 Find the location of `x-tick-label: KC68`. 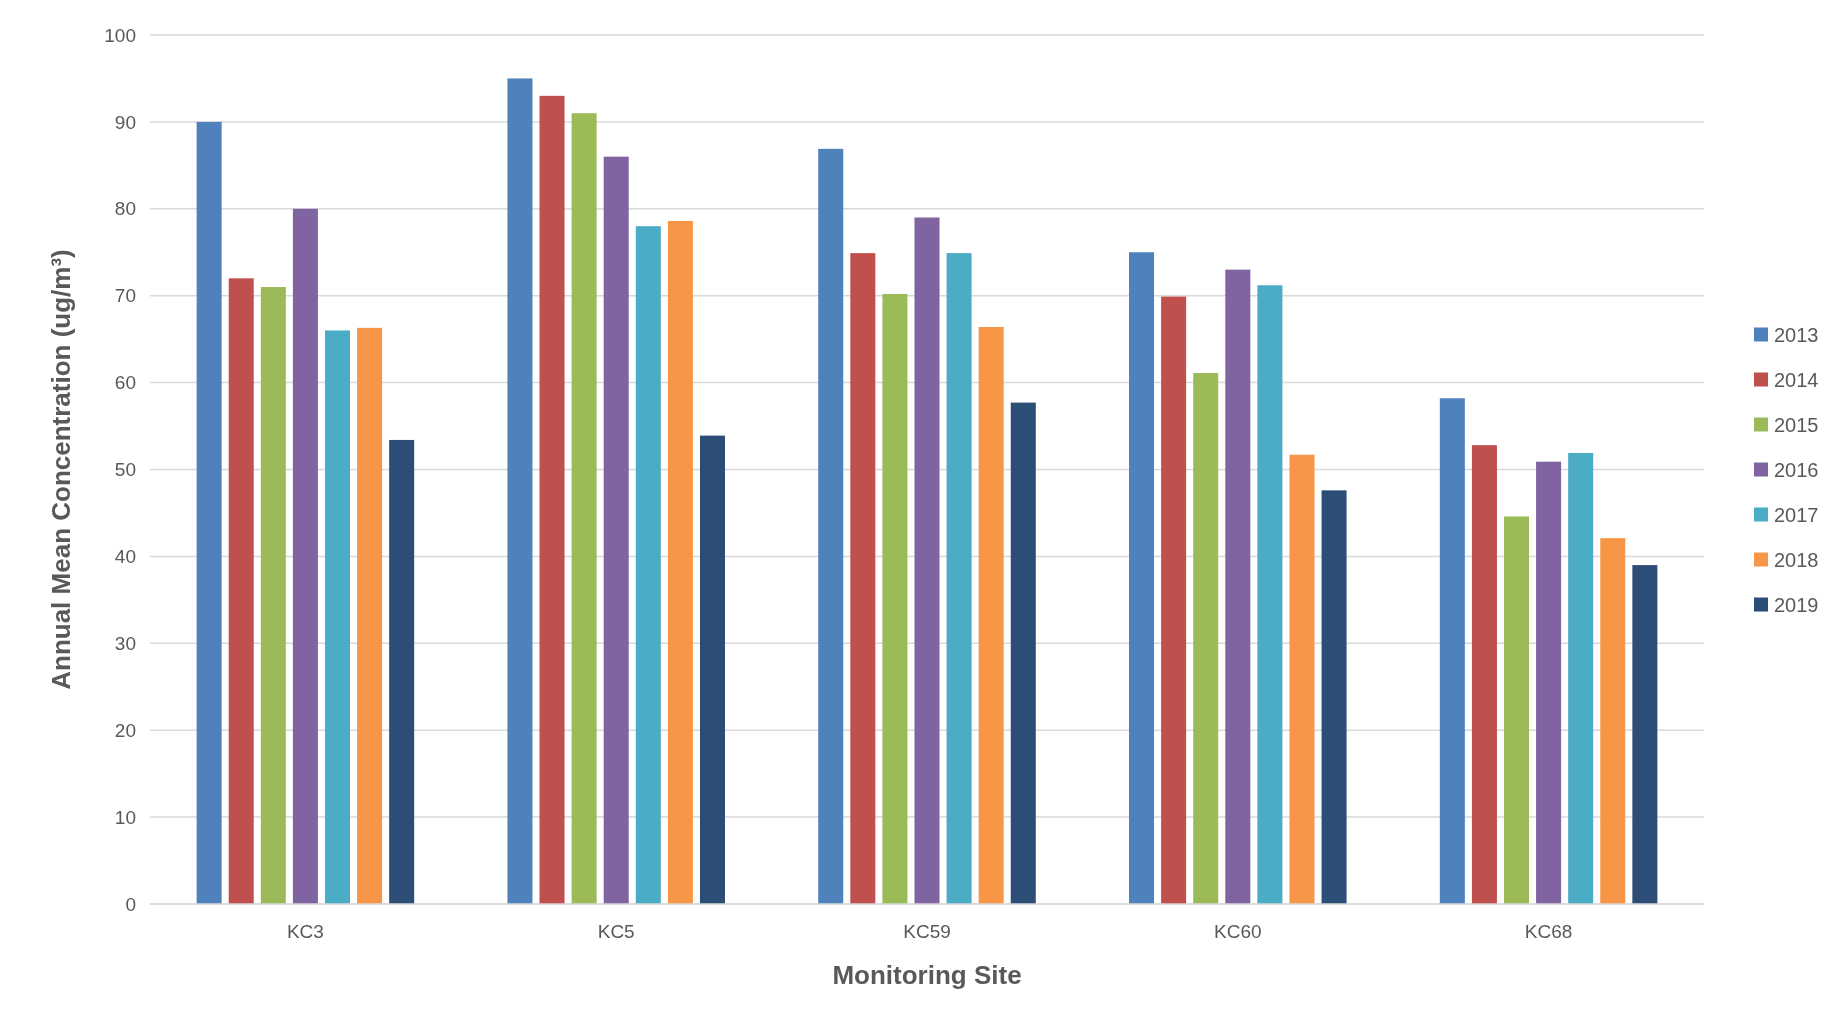

x-tick-label: KC68 is located at coordinates (1548, 931).